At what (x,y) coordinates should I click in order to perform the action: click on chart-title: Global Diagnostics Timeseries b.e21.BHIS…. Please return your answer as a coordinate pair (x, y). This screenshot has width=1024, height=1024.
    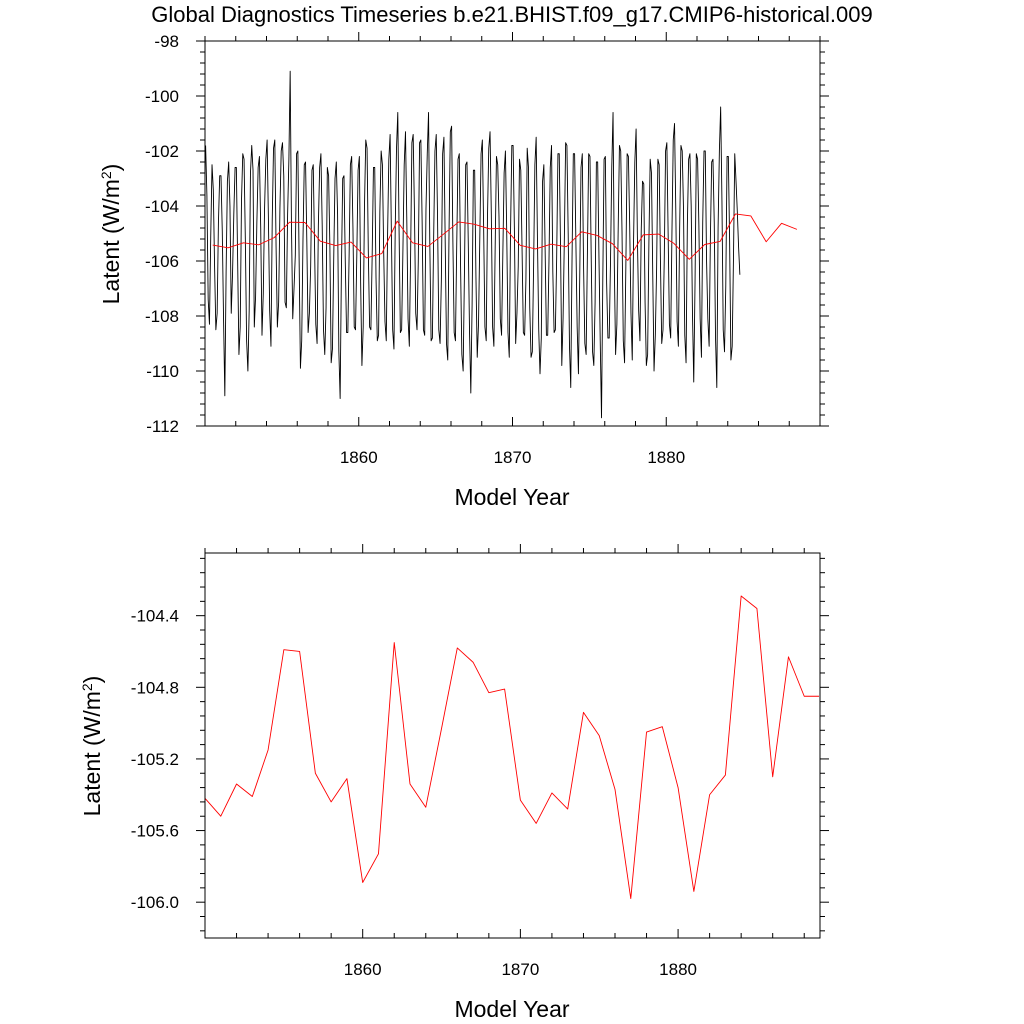
    Looking at the image, I should click on (511, 14).